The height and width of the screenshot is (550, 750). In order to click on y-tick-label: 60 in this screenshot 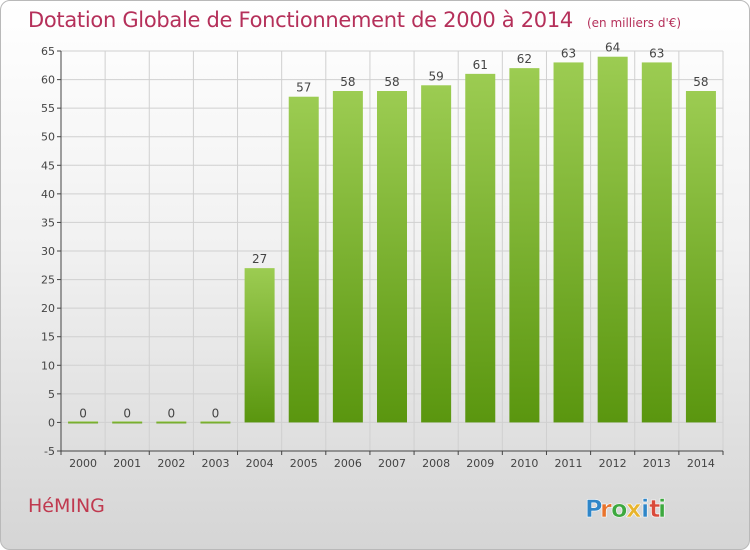, I will do `click(48, 80)`.